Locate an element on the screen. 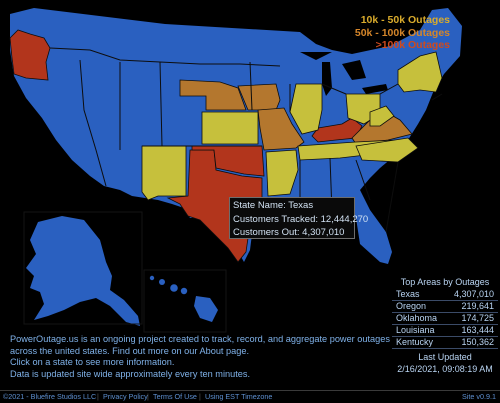  last-updated-label: Last Updated is located at coordinates (445, 357).